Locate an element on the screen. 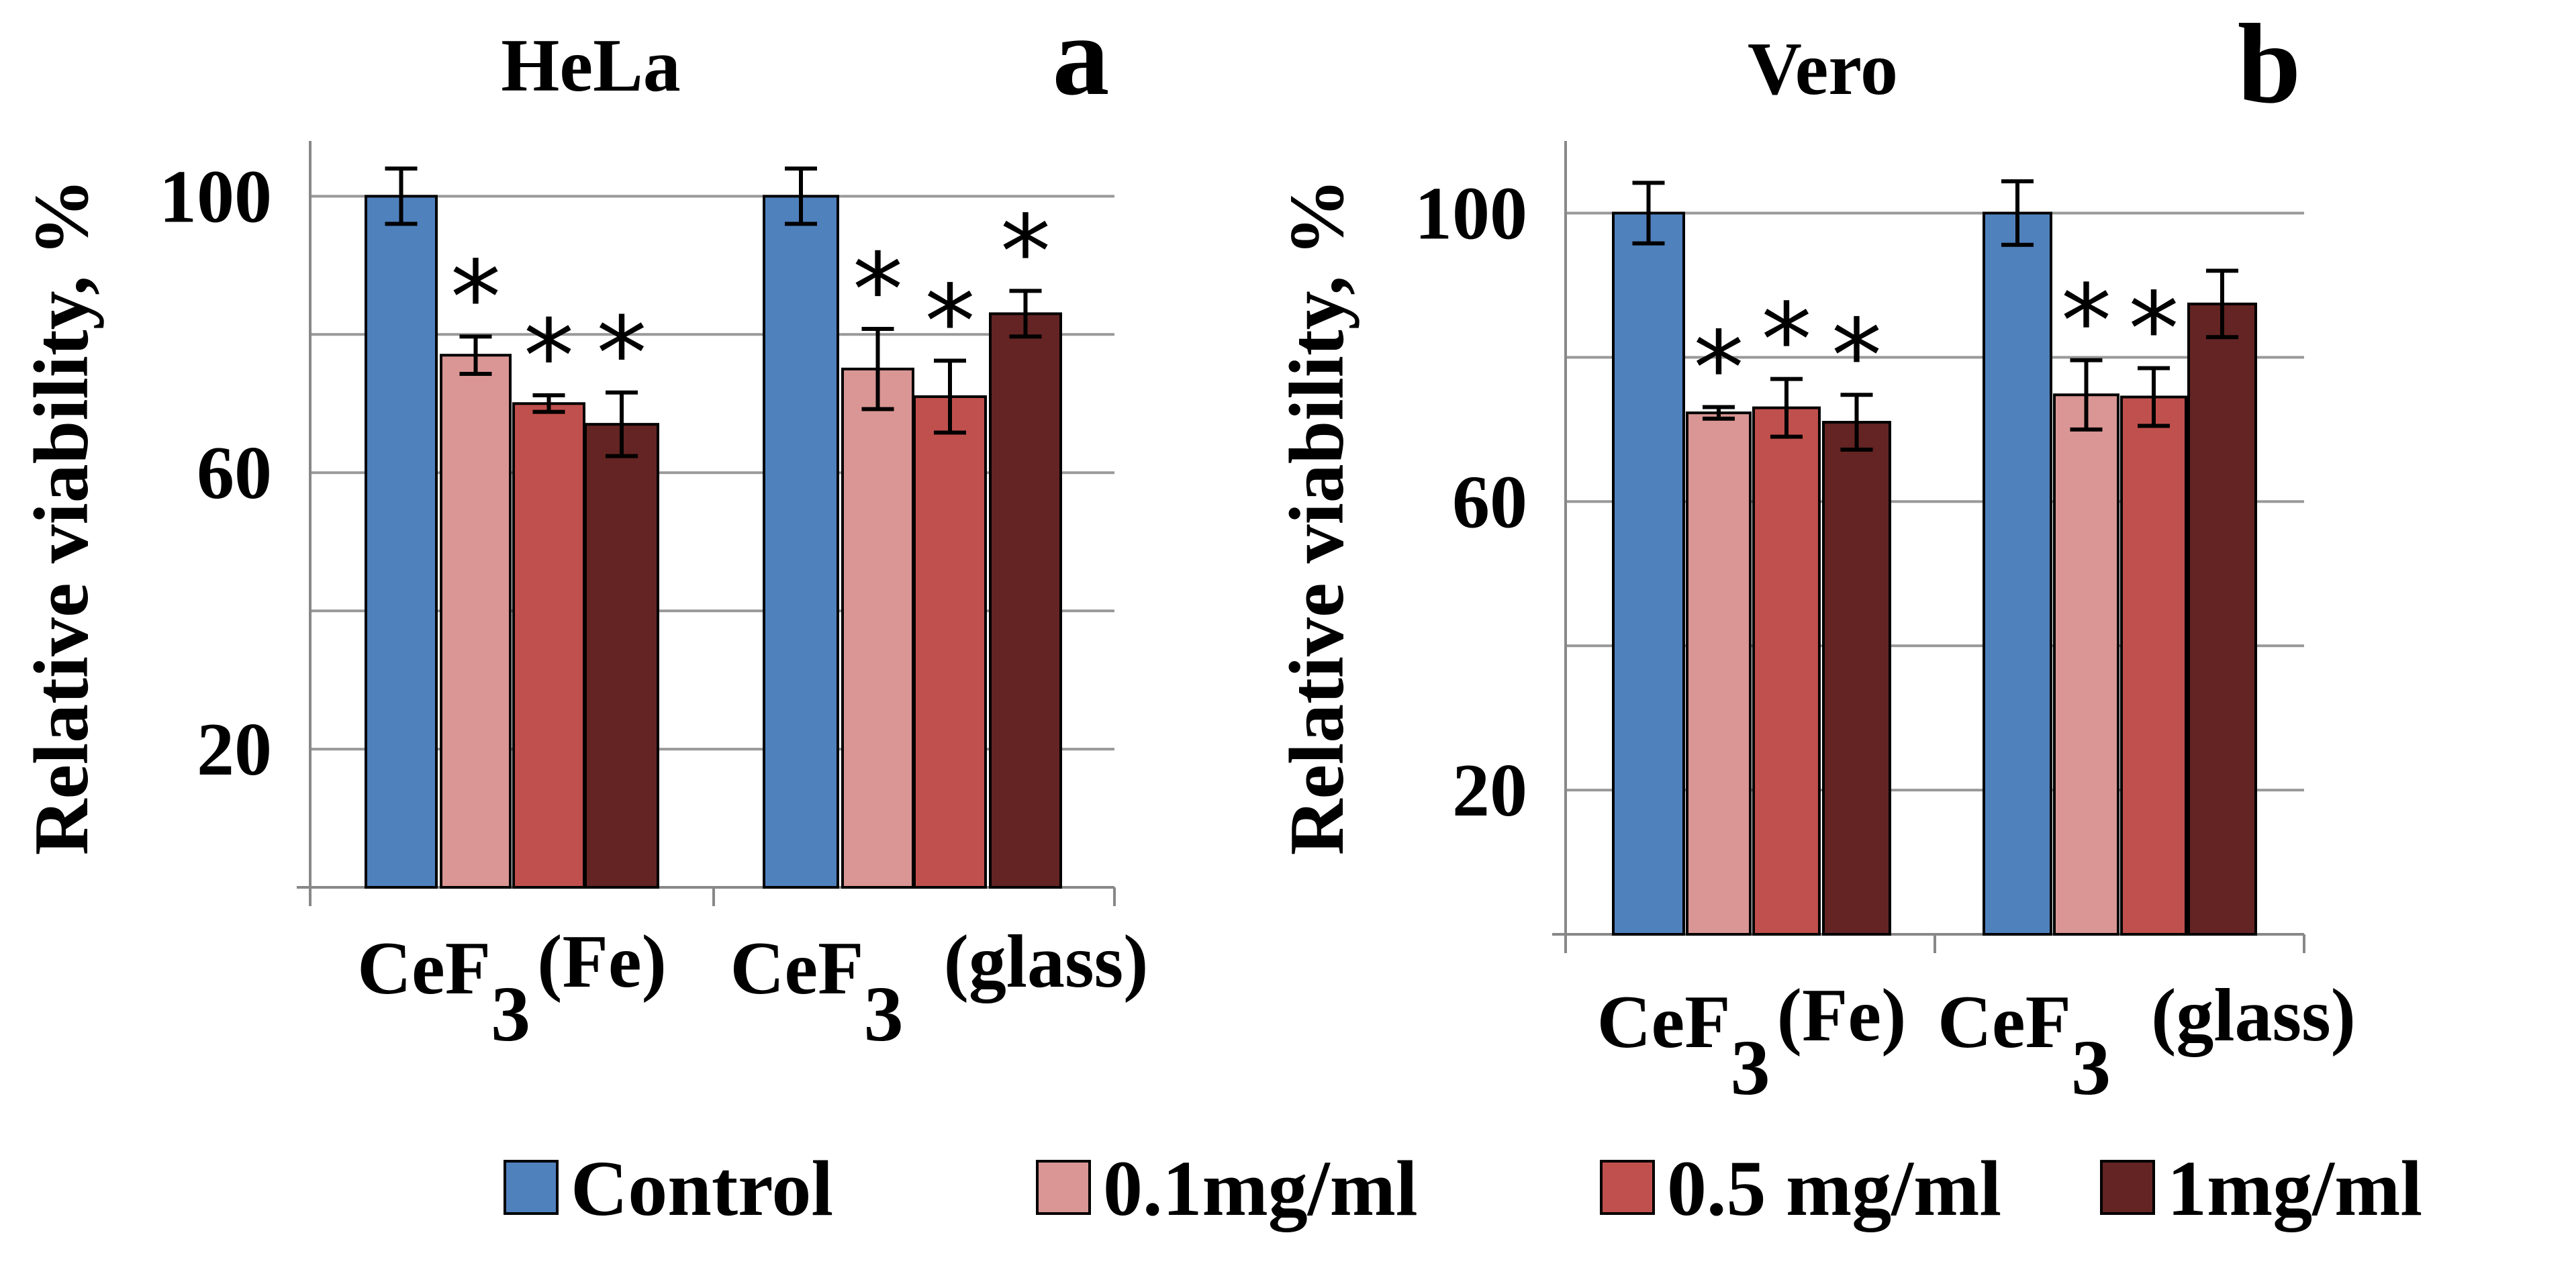 The image size is (2576, 1282). chart-title: Vero is located at coordinates (1823, 69).